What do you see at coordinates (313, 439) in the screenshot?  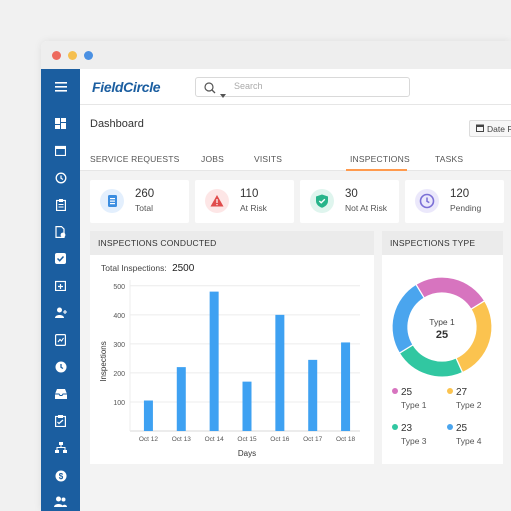 I see `x-tick-label: Oct 17` at bounding box center [313, 439].